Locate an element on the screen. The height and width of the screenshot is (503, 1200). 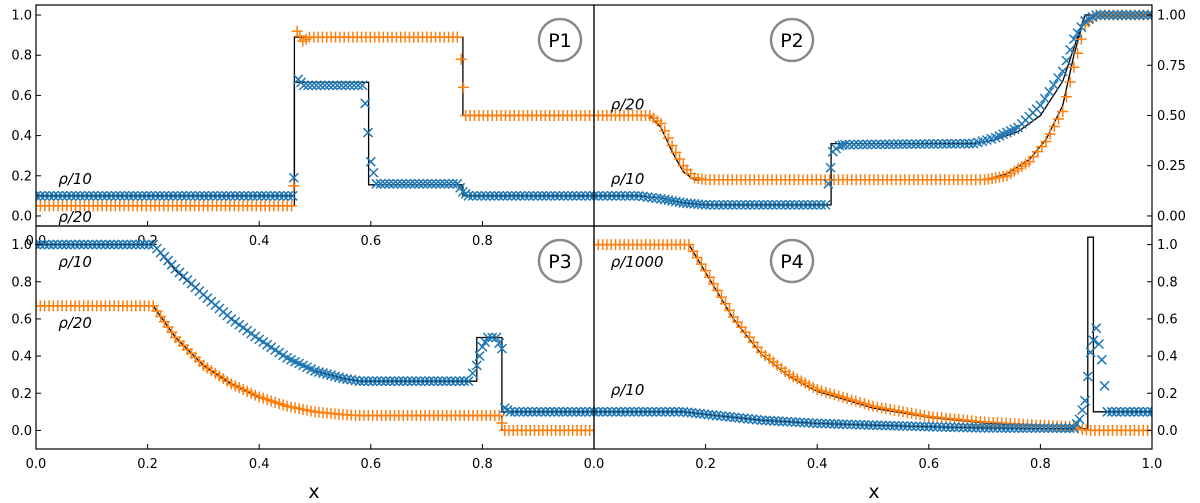
x-tick-label: 0.2 is located at coordinates (147, 464).